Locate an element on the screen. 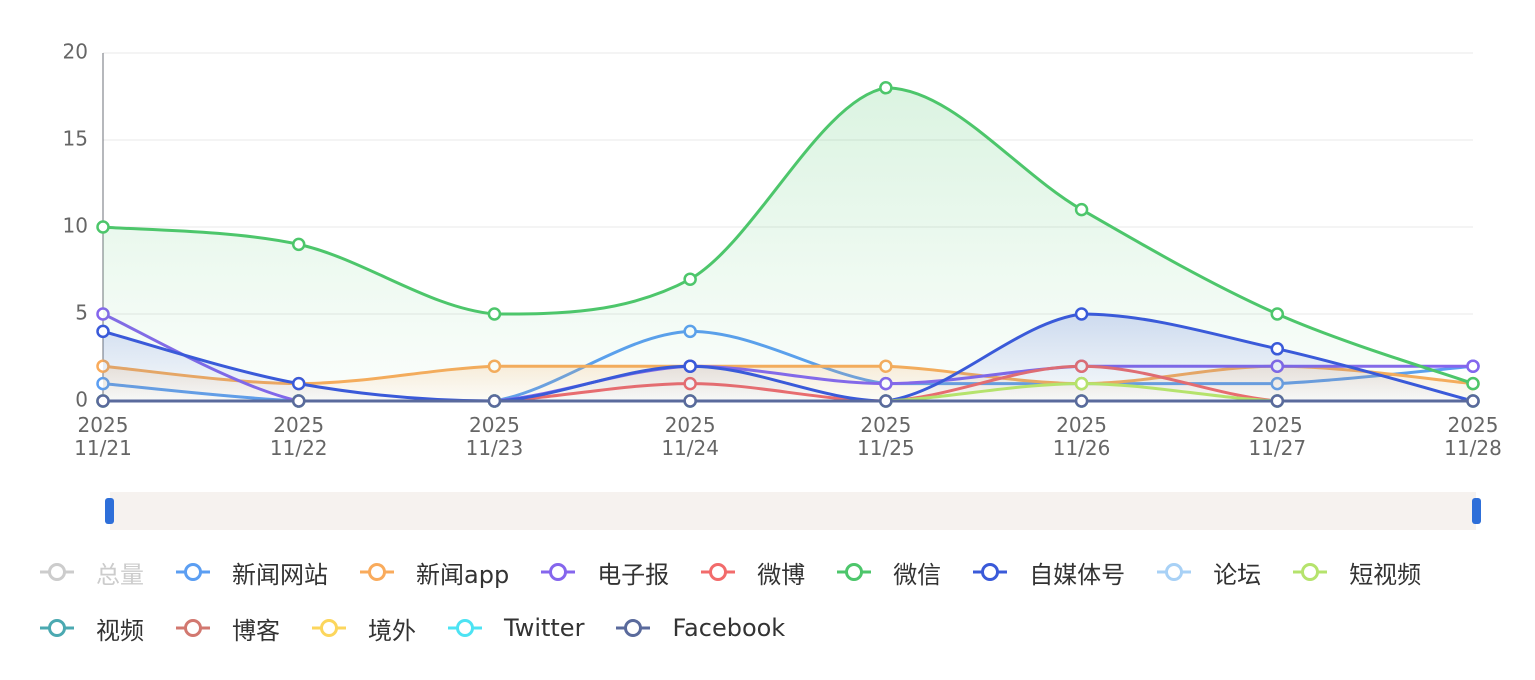  series-area is located at coordinates (788, 357).